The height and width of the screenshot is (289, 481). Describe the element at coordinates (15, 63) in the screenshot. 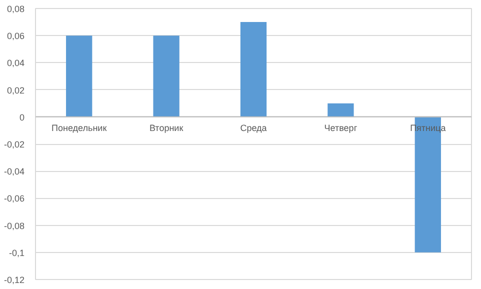

I see `y-tick-label: 0,04` at that location.